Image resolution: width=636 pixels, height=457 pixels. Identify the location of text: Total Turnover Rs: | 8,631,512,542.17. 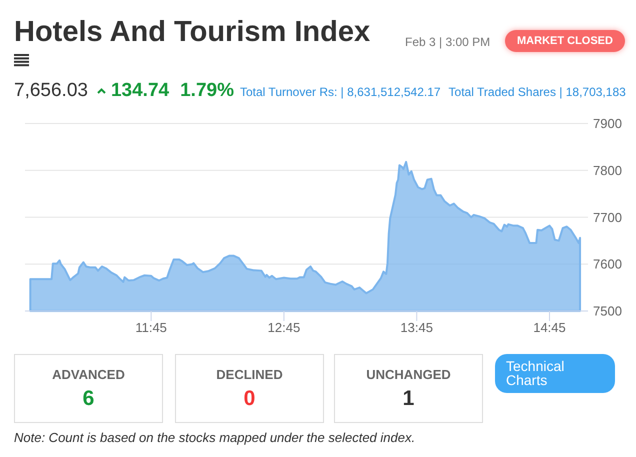
(340, 92).